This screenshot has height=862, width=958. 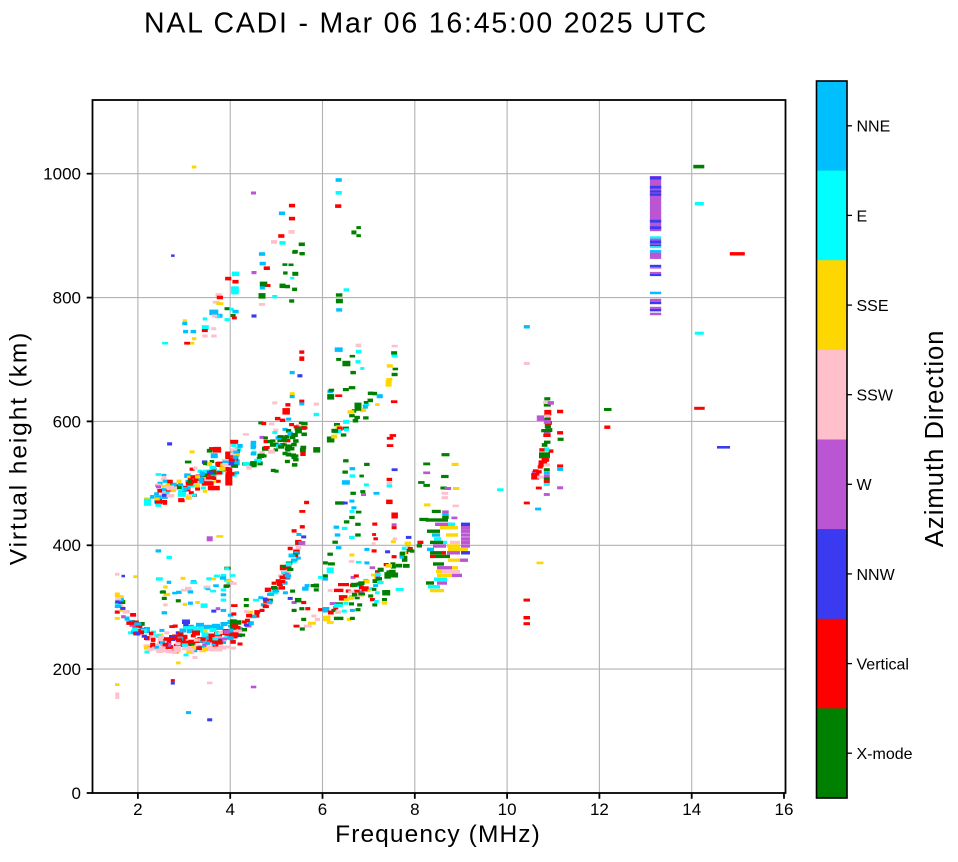 What do you see at coordinates (883, 665) in the screenshot?
I see `svg-text: Vertical` at bounding box center [883, 665].